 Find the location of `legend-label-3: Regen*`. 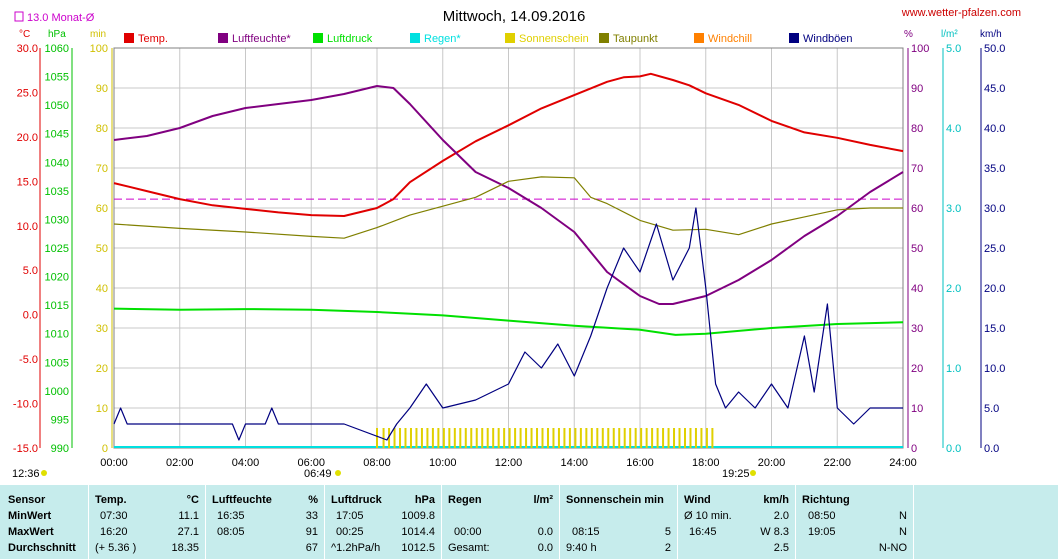

legend-label-3: Regen* is located at coordinates (442, 39).